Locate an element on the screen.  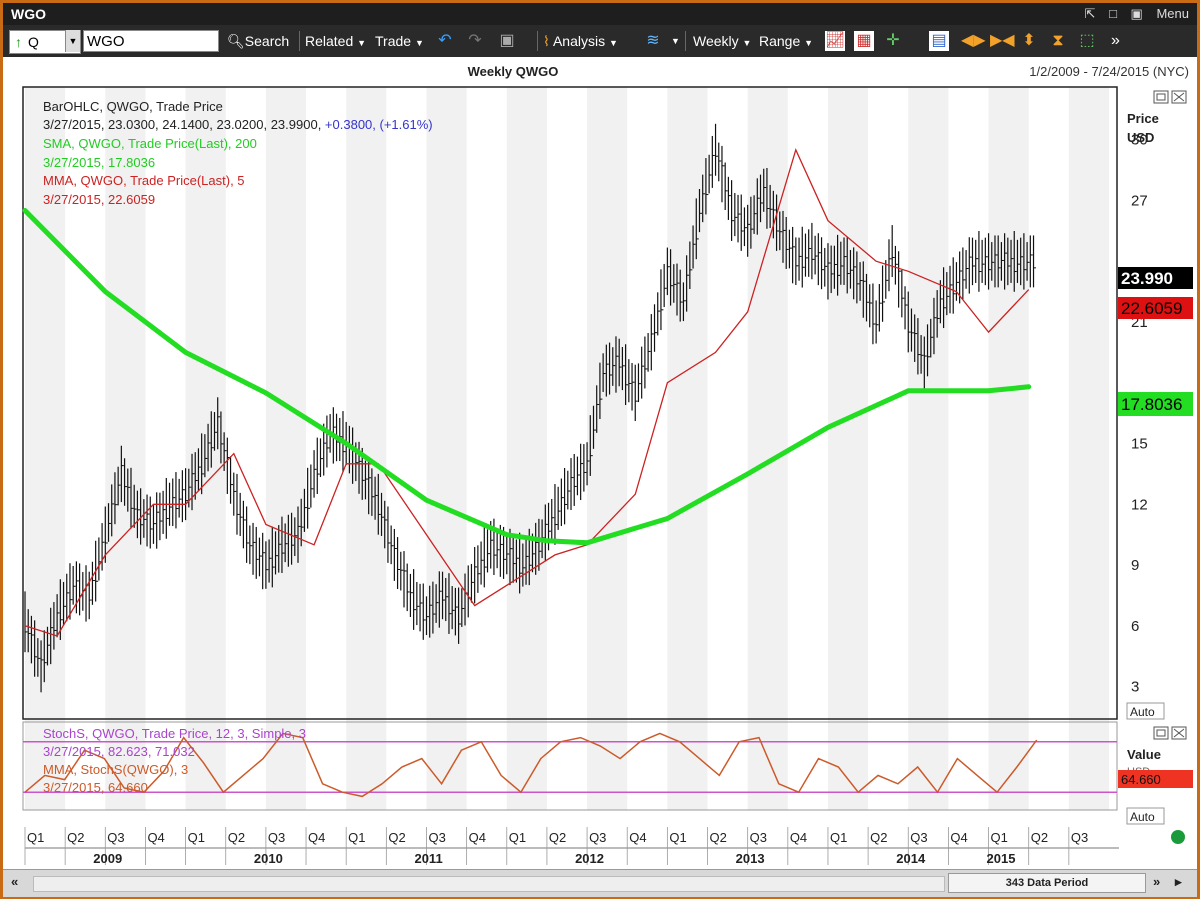
year-label: 2014 is located at coordinates (911, 858).